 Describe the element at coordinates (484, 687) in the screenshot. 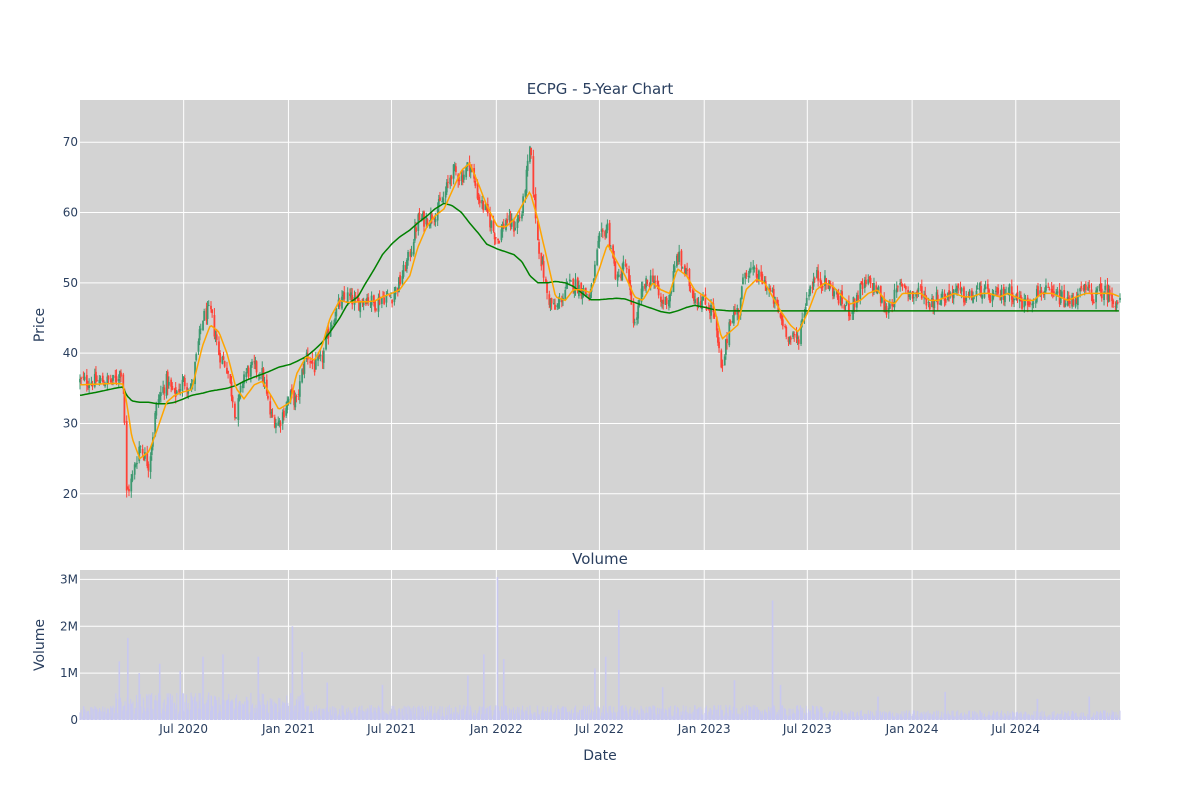

I see `volume-spike-bar` at that location.